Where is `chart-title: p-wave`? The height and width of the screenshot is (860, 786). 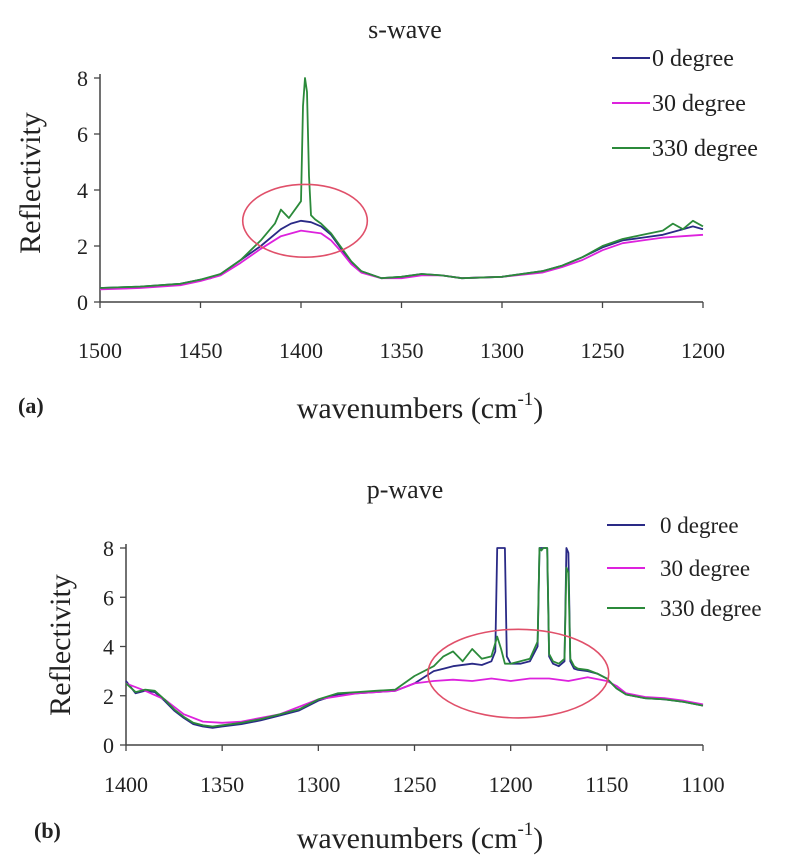
chart-title: p-wave is located at coordinates (405, 489).